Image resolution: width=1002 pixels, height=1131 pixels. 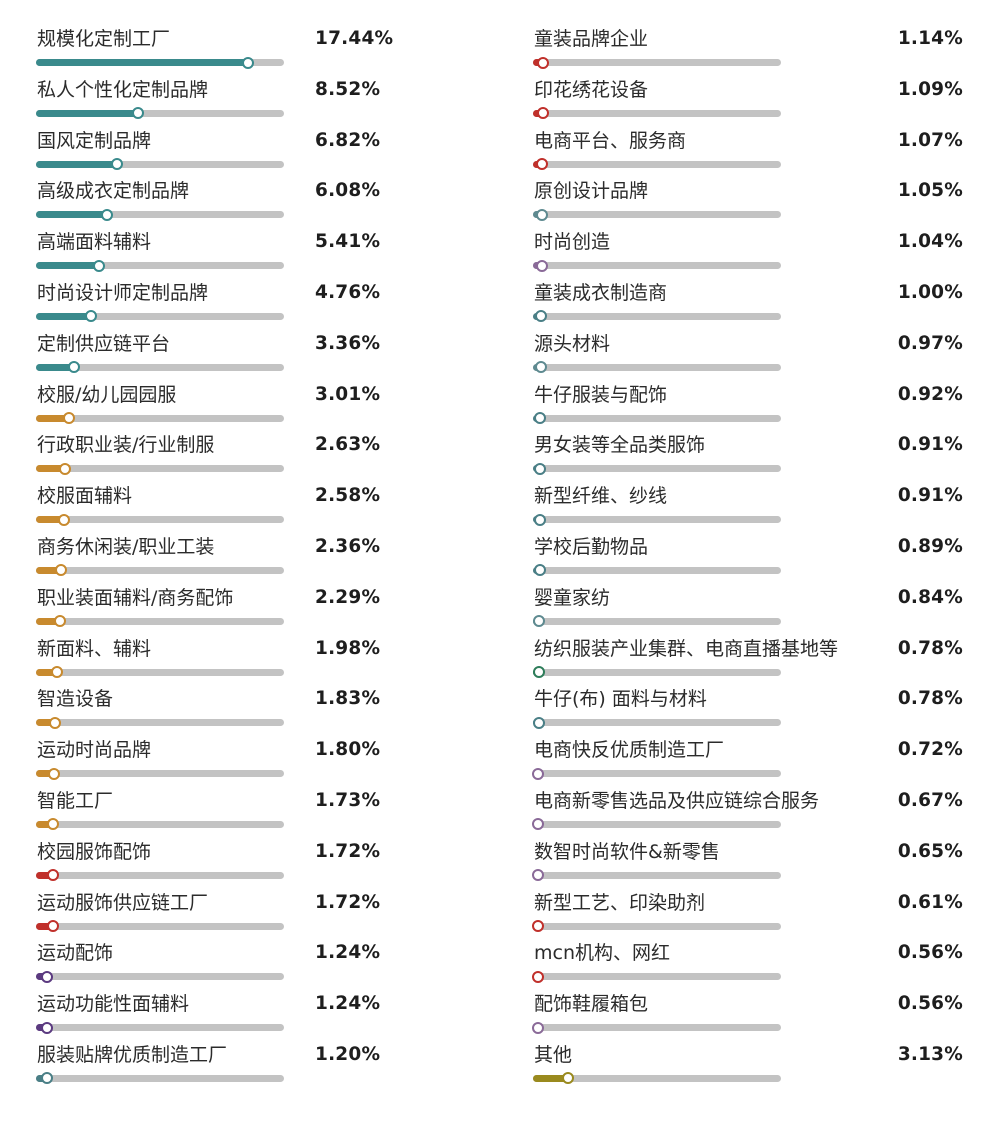 I want to click on value-label: 0.67%, so click(x=930, y=800).